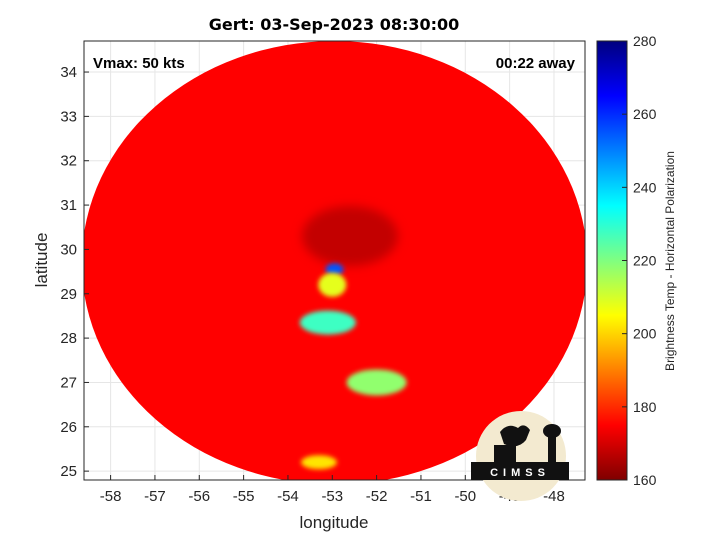  I want to click on x-tick-label: -54, so click(288, 496).